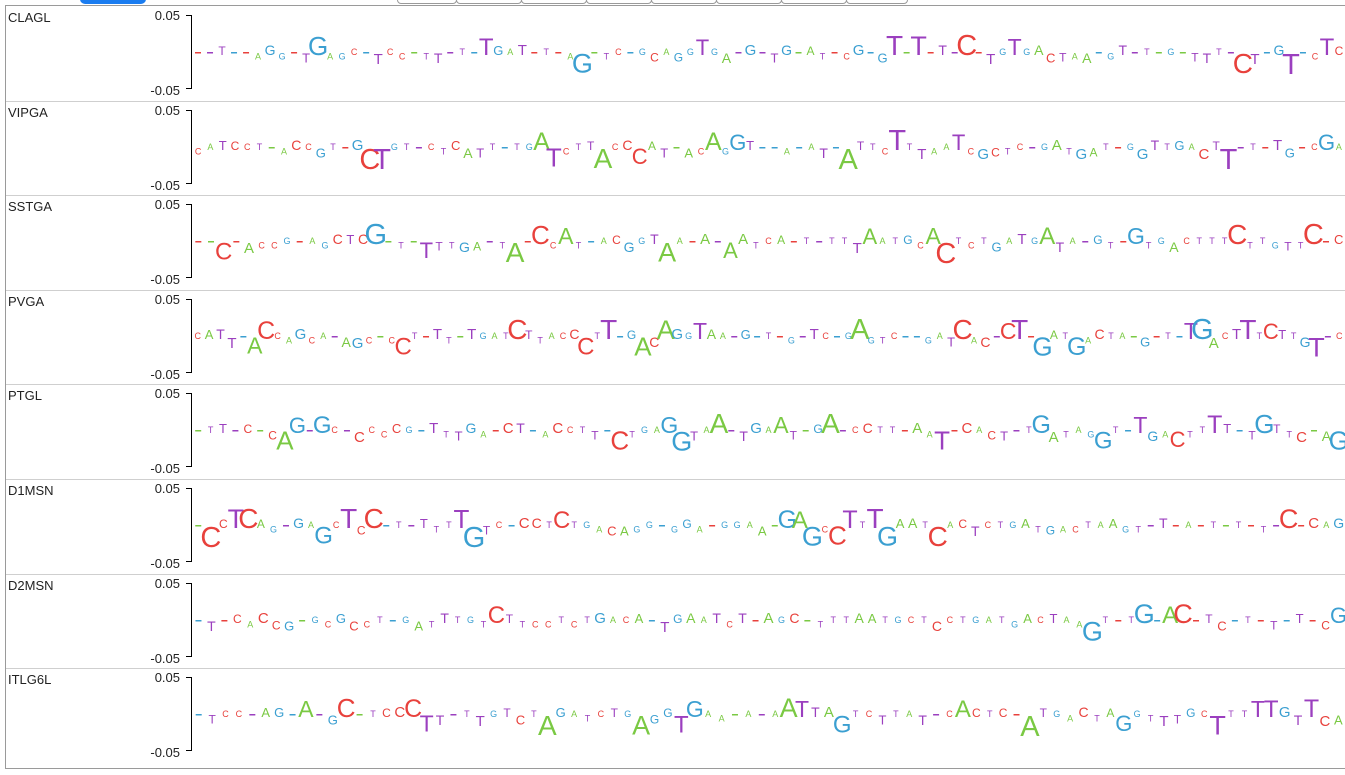 The height and width of the screenshot is (775, 1345). I want to click on track-separator, so click(675, 669).